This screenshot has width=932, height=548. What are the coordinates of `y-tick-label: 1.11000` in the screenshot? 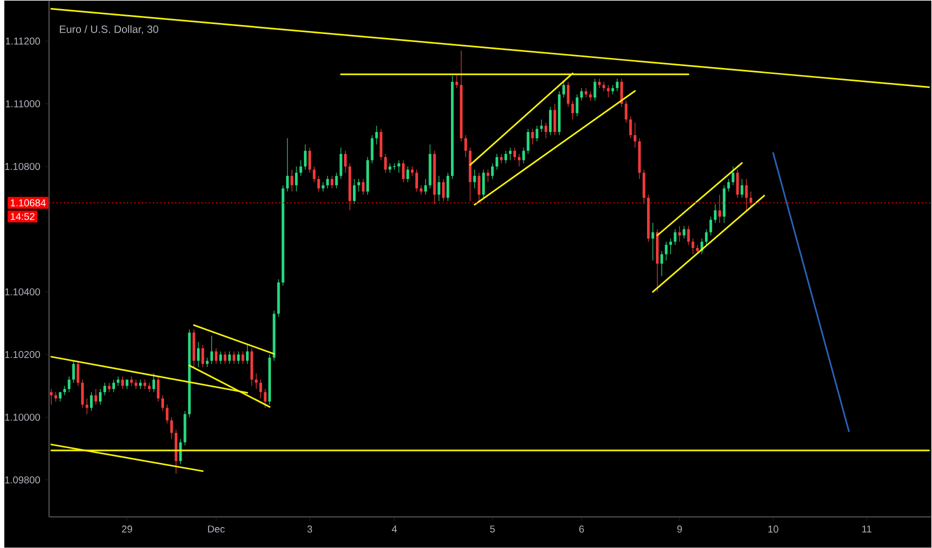 It's located at (23, 104).